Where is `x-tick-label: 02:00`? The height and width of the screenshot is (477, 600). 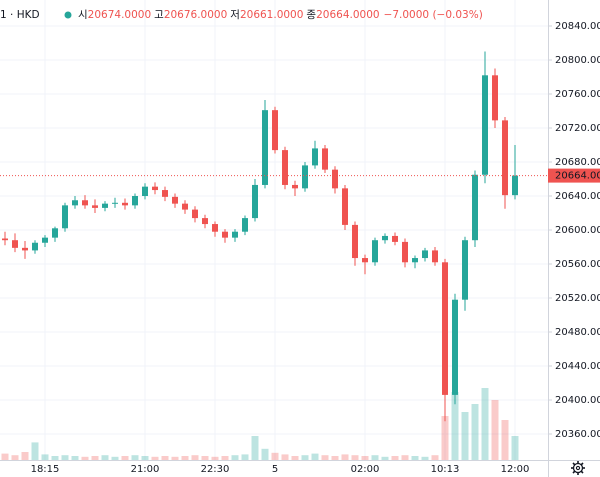 x-tick-label: 02:00 is located at coordinates (365, 469).